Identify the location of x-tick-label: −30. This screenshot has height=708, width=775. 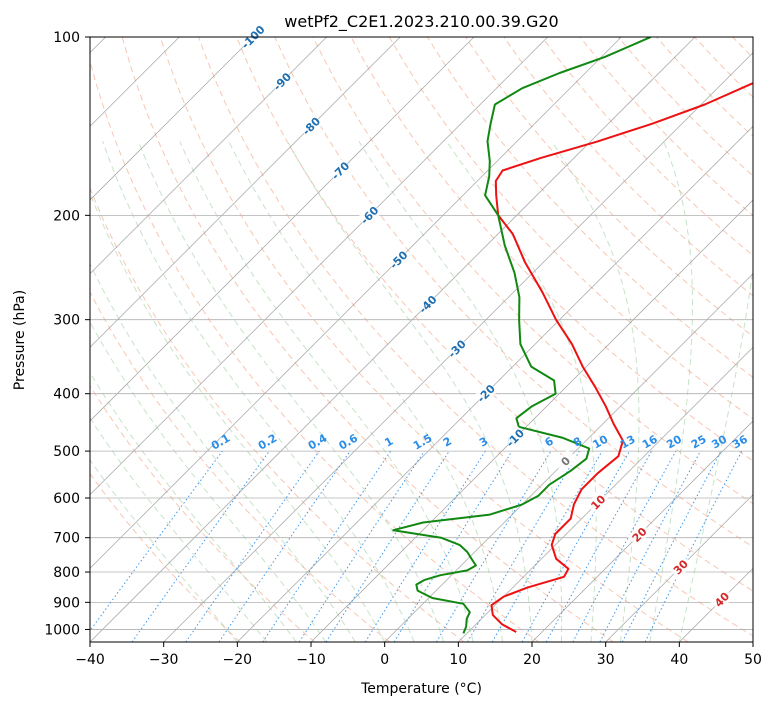
(164, 660).